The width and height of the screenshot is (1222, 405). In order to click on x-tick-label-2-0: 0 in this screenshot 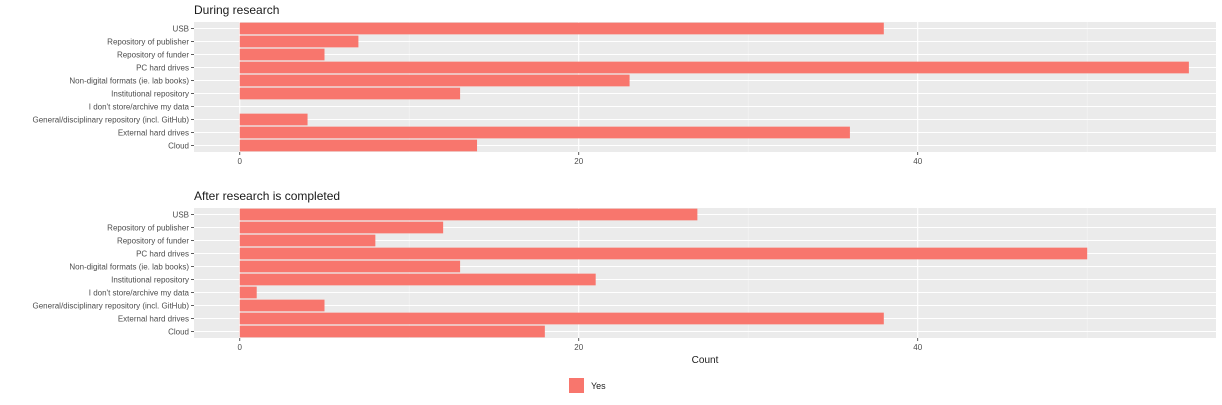, I will do `click(240, 347)`.